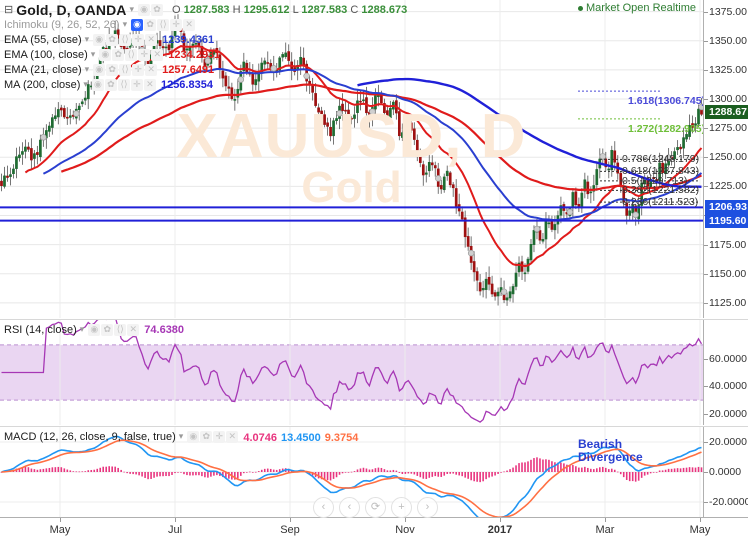  What do you see at coordinates (9, 10) in the screenshot?
I see `collapse-icon: ⊟` at bounding box center [9, 10].